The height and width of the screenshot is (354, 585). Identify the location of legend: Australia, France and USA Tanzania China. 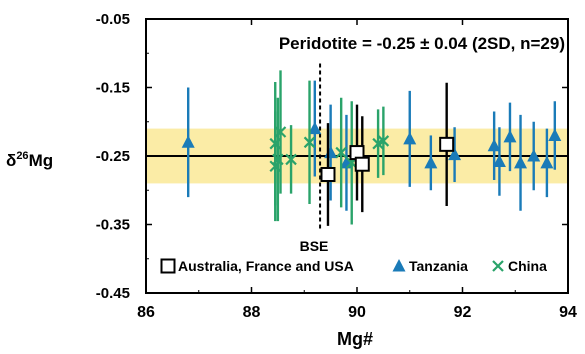
(353, 266).